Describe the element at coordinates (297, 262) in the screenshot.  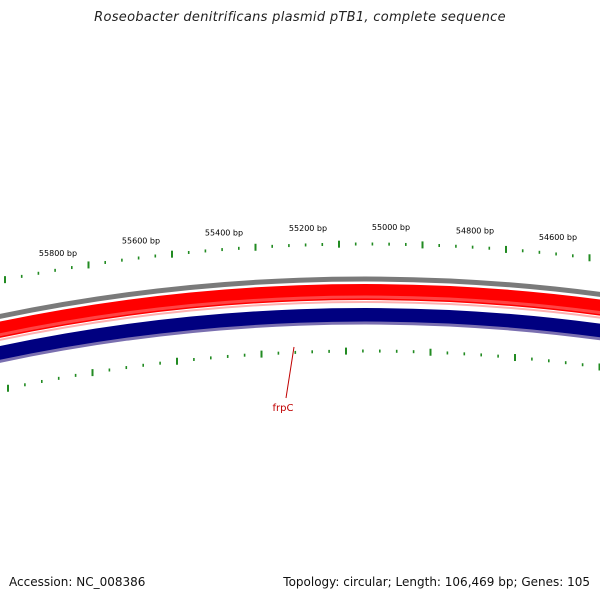
I see `outer-tick-marks` at that location.